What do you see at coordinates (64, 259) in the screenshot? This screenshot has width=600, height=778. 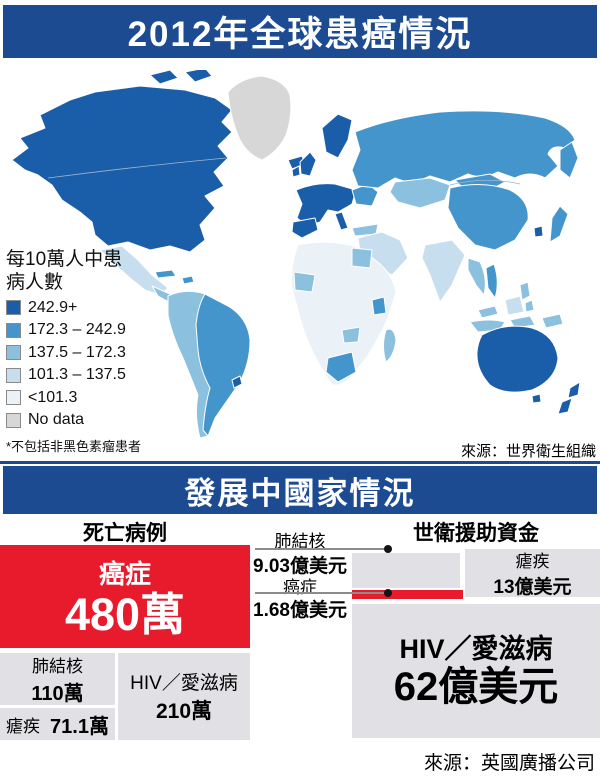 I see `legend-title-line1: 每10萬人中患` at bounding box center [64, 259].